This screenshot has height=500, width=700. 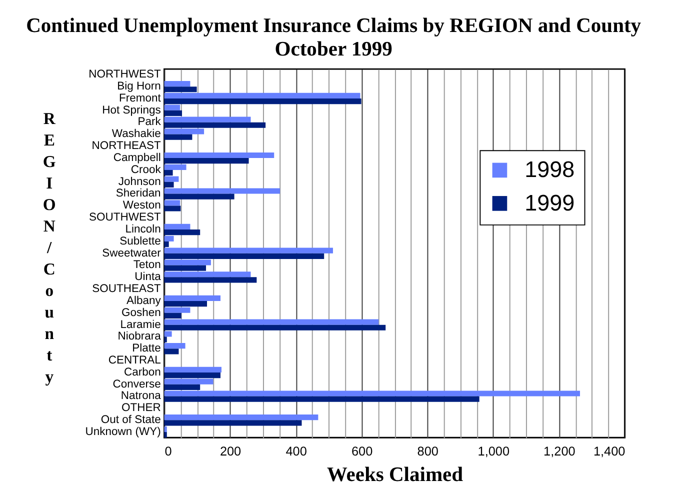 I want to click on y-tick-label: Sweetwater, so click(x=132, y=253).